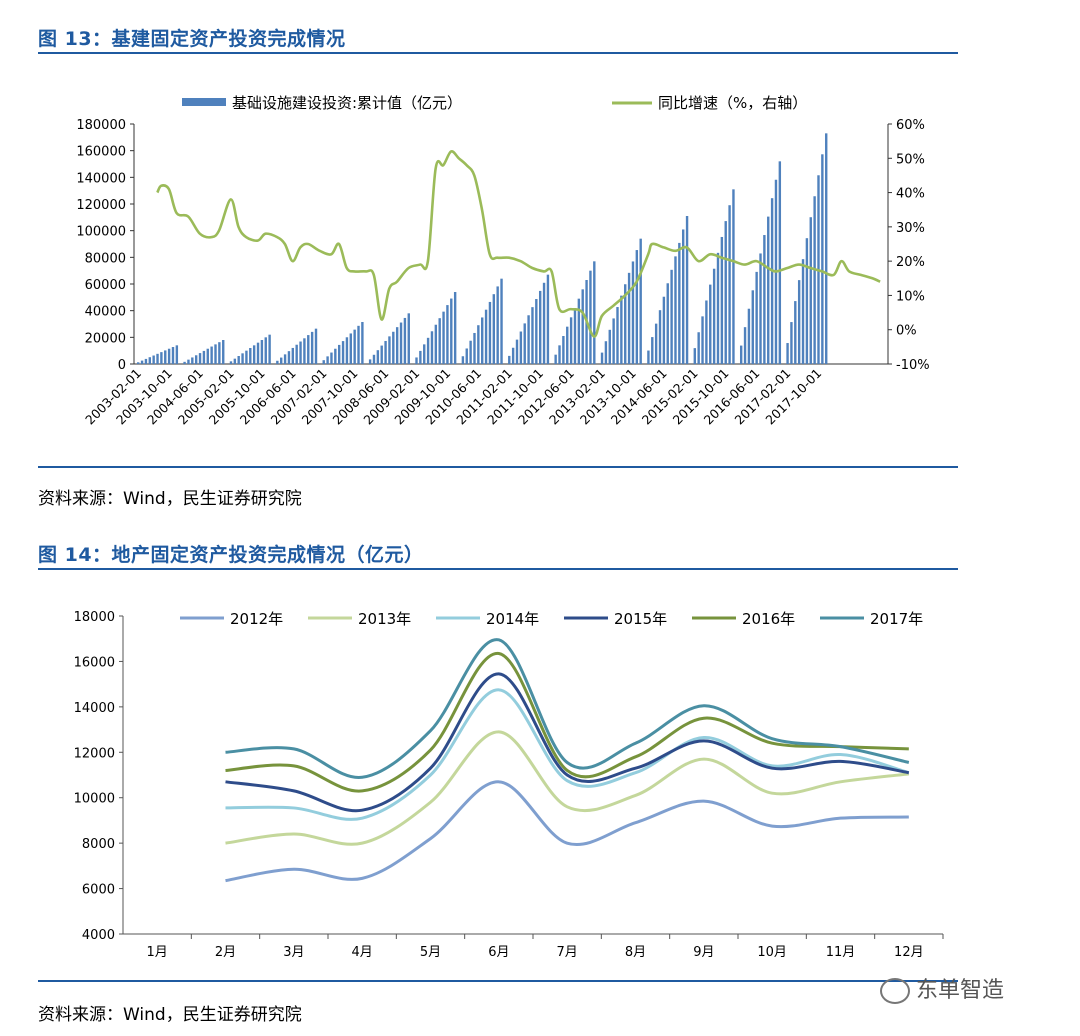  I want to click on figure13-source: 资料来源：Wind，民生证券研究院, so click(170, 499).